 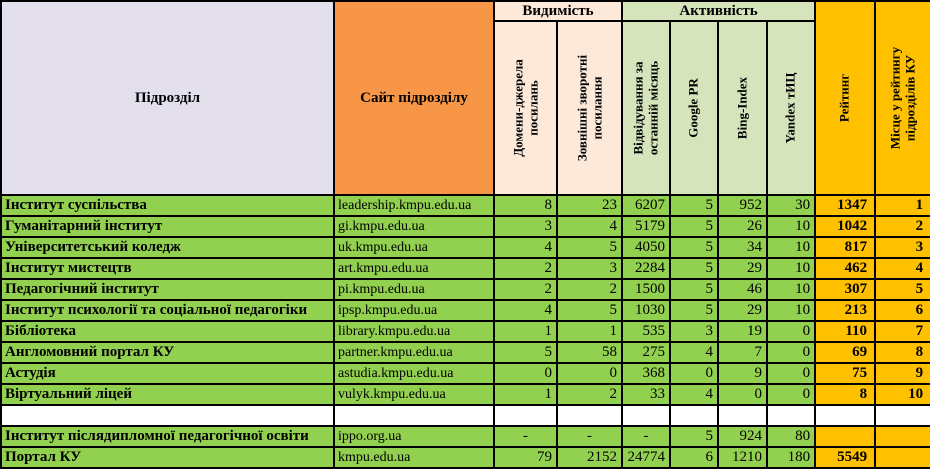 I want to click on cell-link-domains, so click(x=525, y=415).